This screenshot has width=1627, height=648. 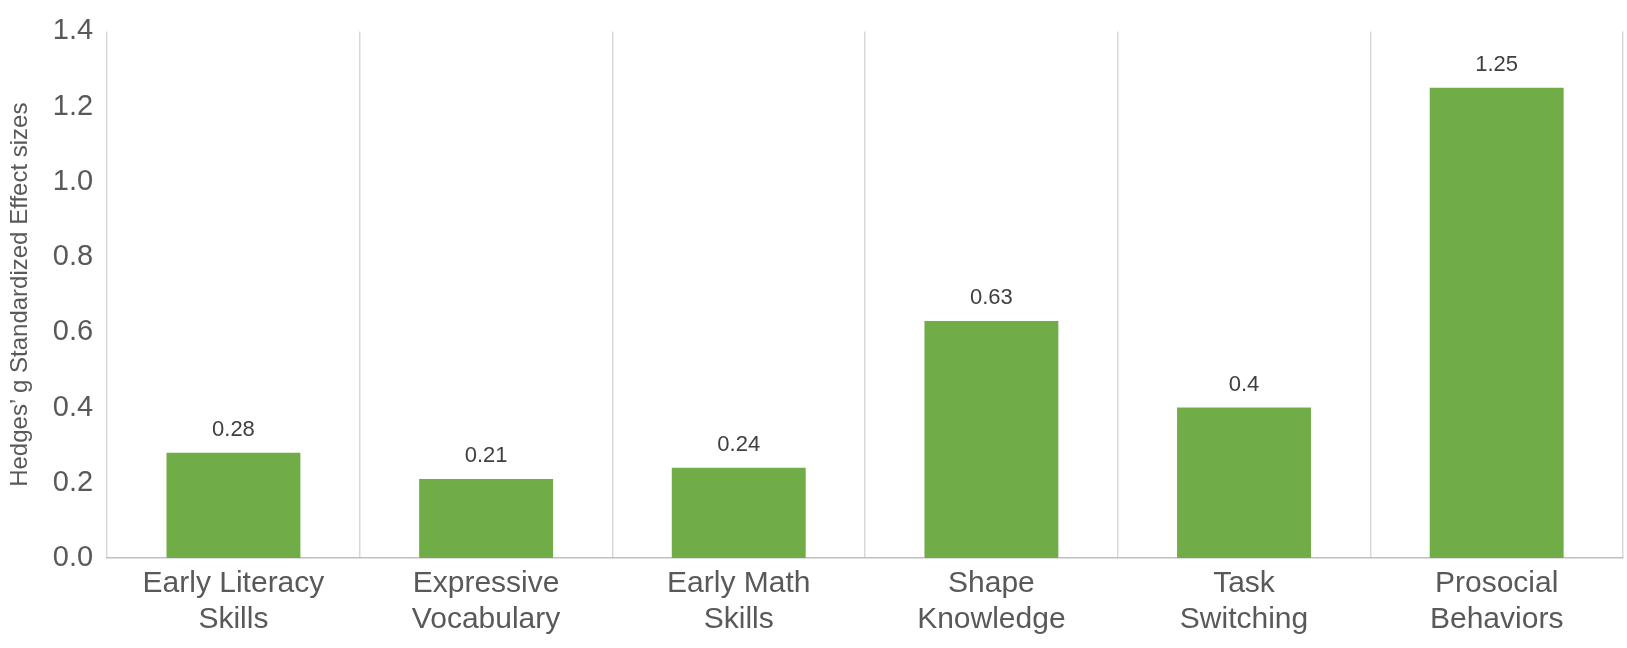 I want to click on y-tick-label: 0.6, so click(x=73, y=330).